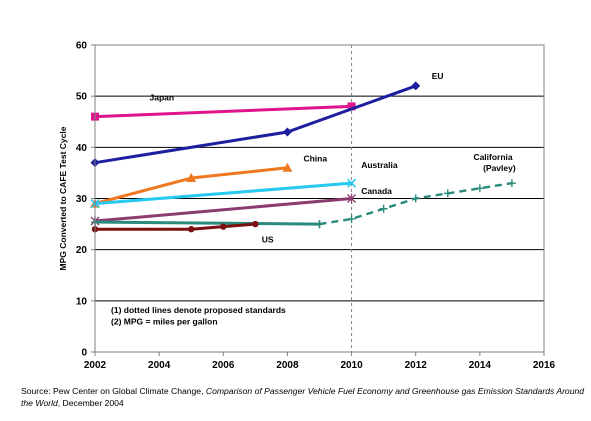 This screenshot has width=591, height=421. I want to click on y-tick-label-10: 10, so click(82, 301).